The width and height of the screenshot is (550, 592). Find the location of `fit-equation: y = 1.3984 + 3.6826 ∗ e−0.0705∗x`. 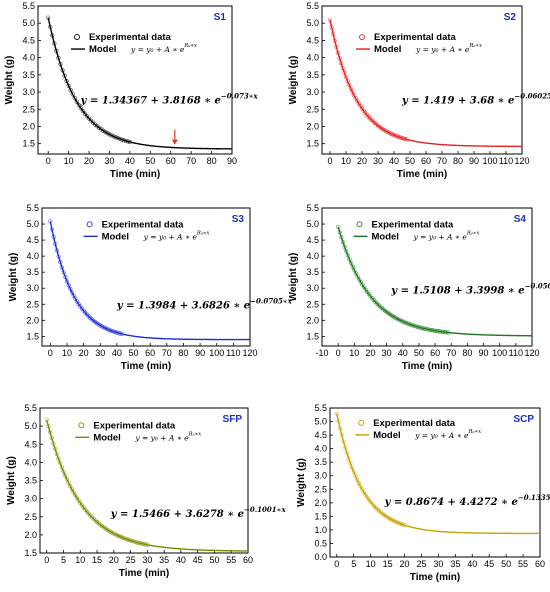

fit-equation: y = 1.3984 + 3.6826 ∗ e−0.0705∗x is located at coordinates (204, 304).